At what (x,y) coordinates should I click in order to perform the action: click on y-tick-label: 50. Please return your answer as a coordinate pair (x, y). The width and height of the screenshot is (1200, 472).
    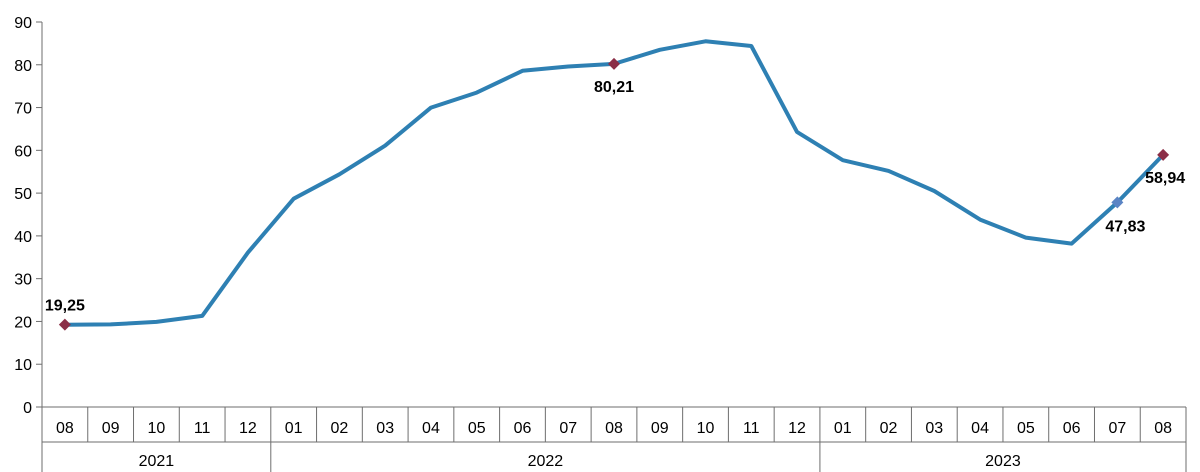
    Looking at the image, I should click on (23, 194).